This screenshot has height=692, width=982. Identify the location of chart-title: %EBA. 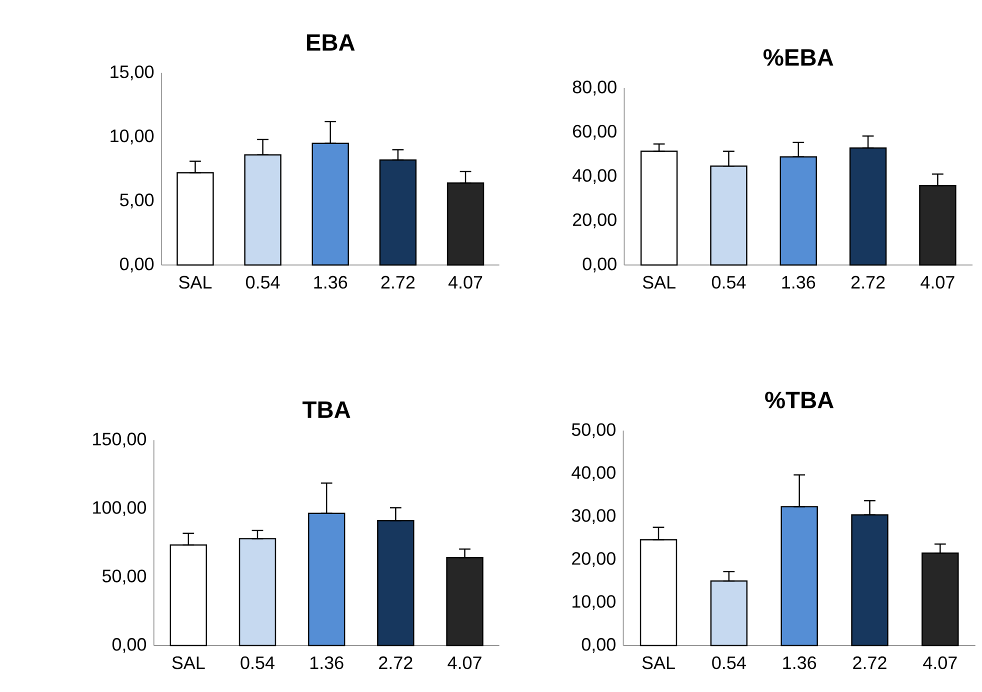
(798, 57).